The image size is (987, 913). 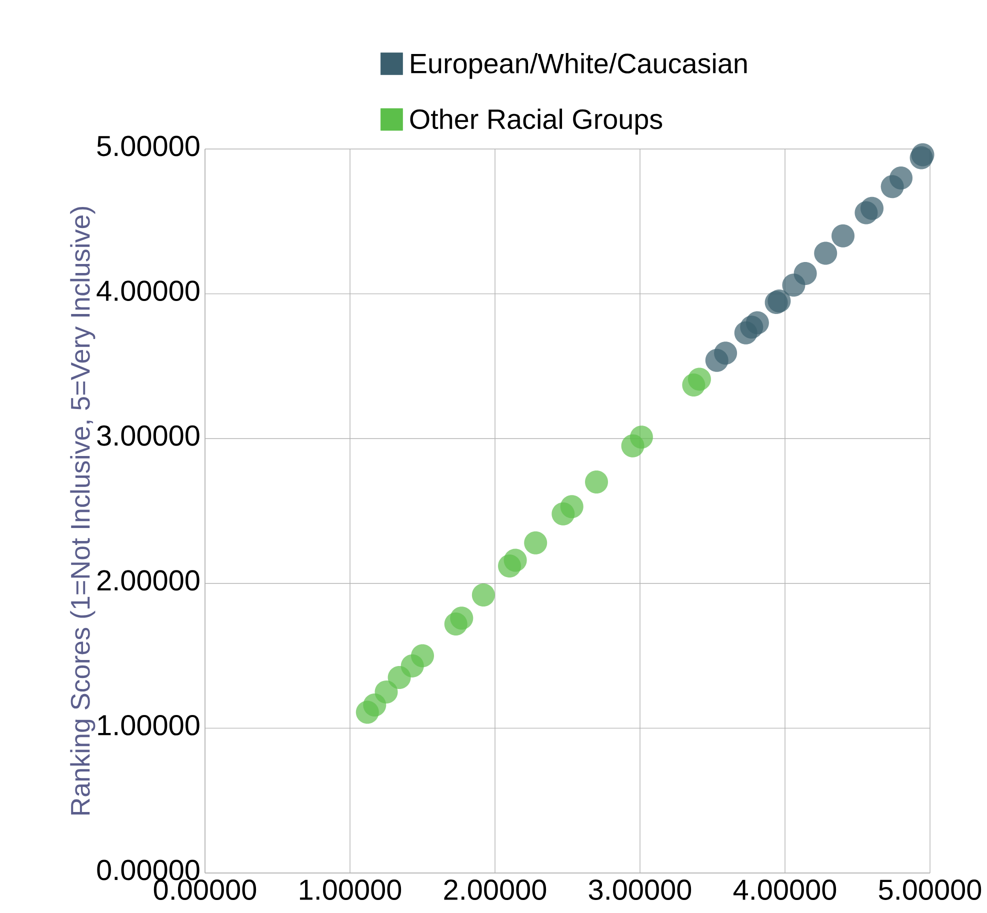 What do you see at coordinates (148, 291) in the screenshot?
I see `y-tick-label: 4.00000` at bounding box center [148, 291].